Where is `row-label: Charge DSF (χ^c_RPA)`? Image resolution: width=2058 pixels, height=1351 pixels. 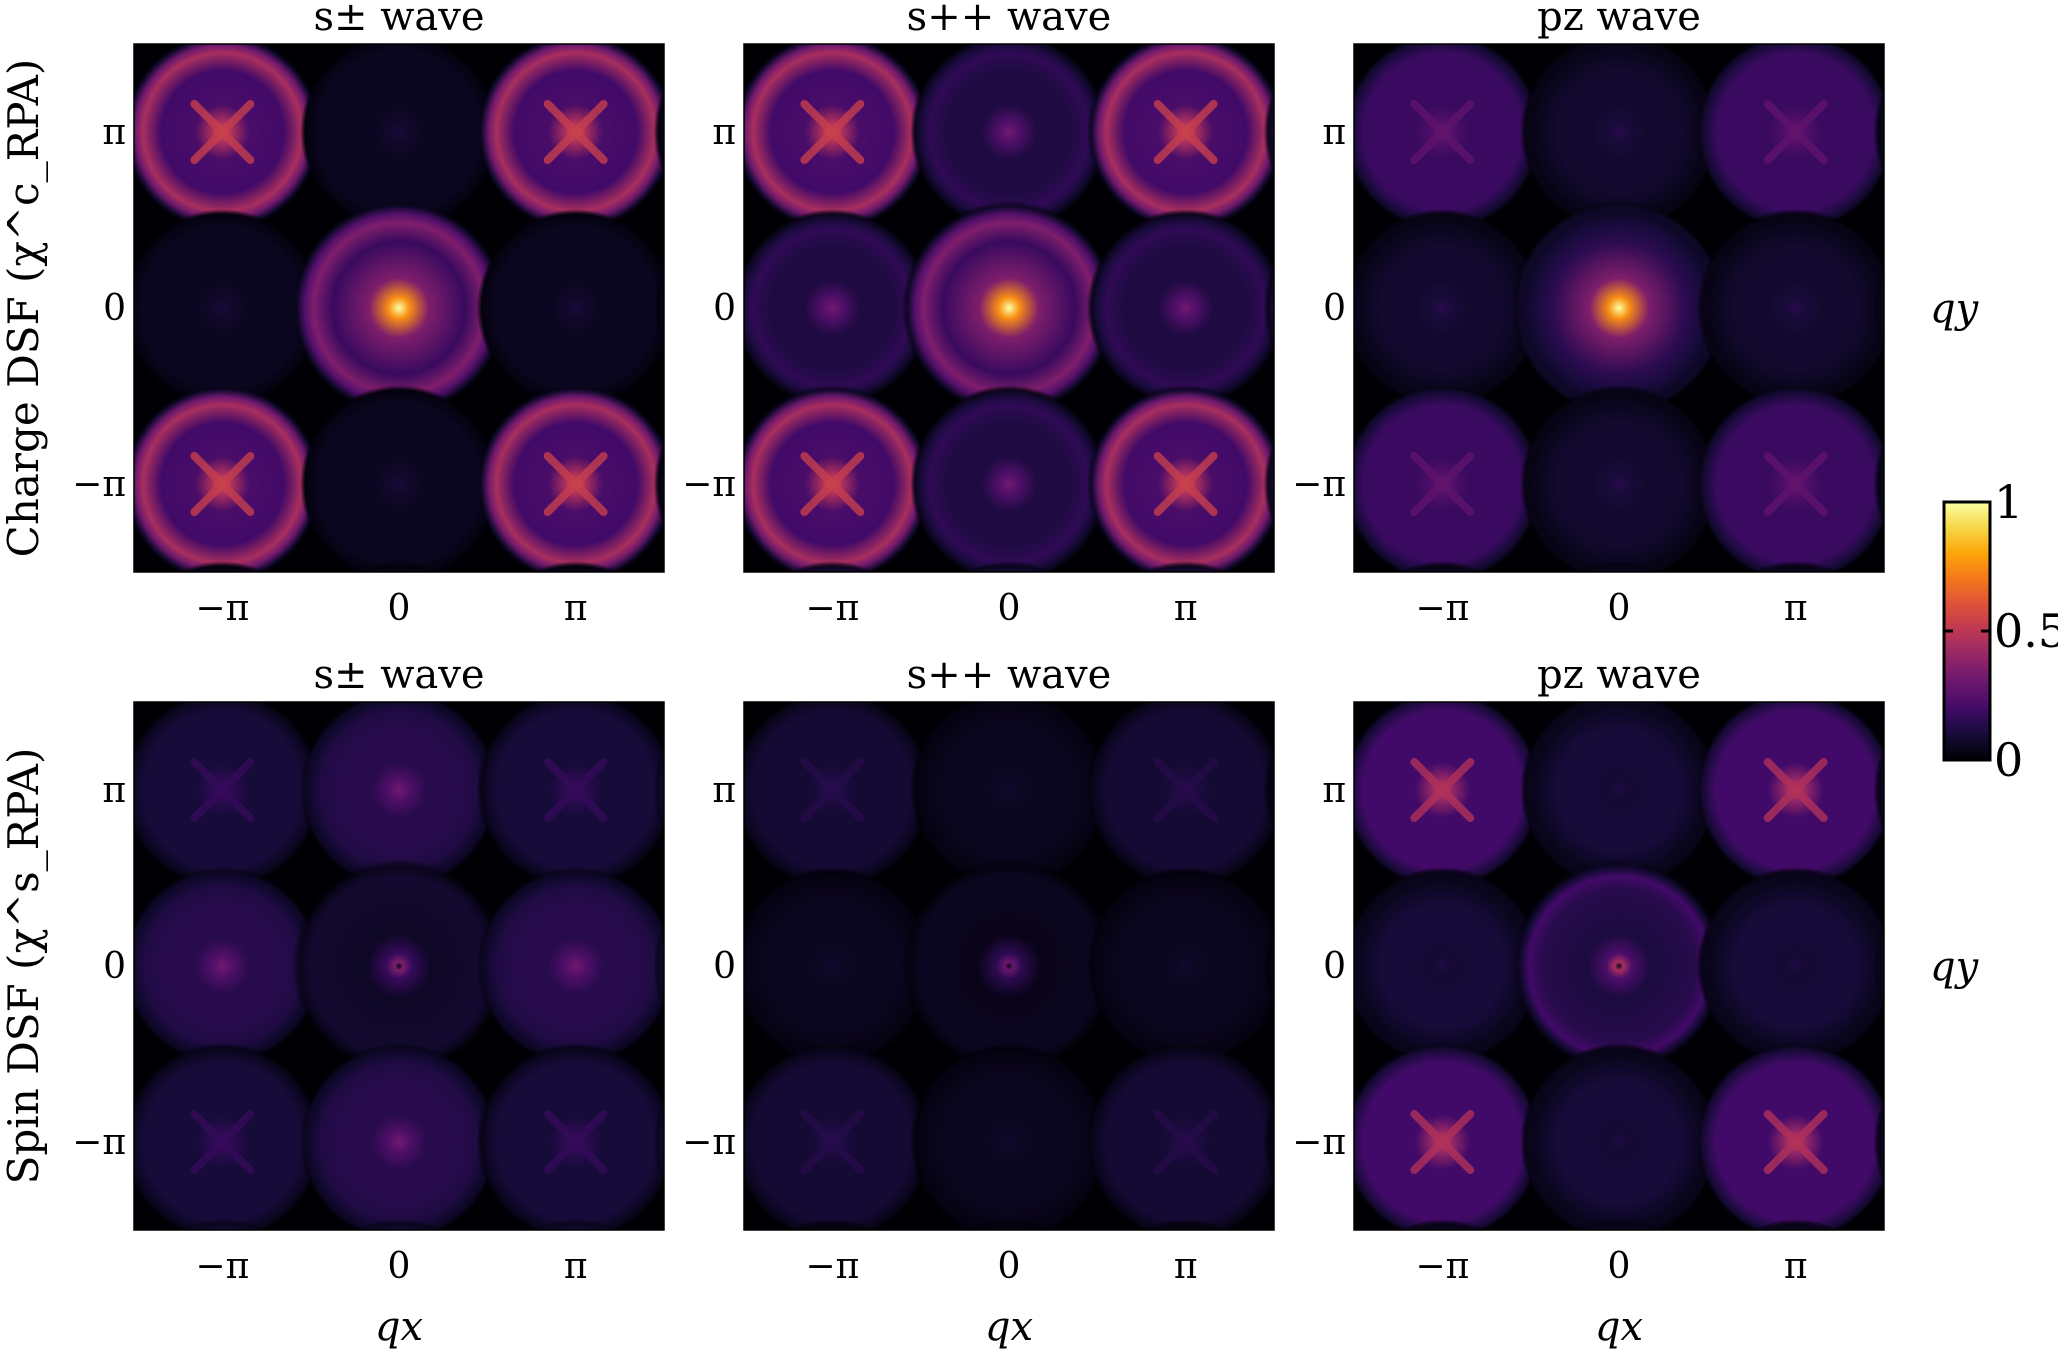 row-label: Charge DSF (χ^c_RPA) is located at coordinates (24, 308).